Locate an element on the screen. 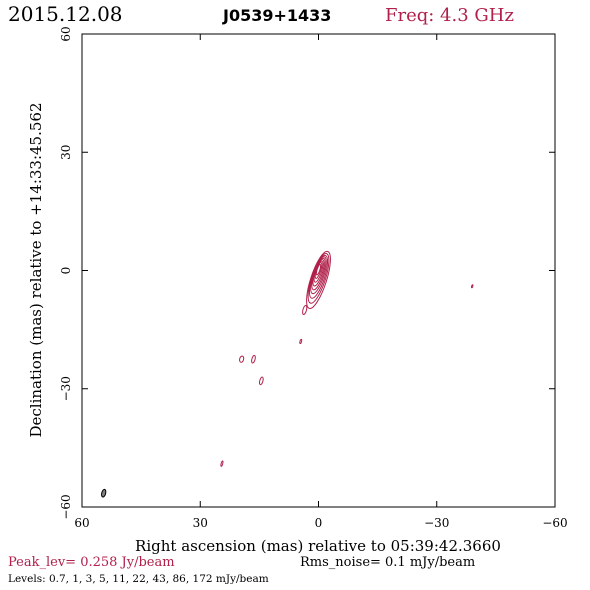 The image size is (590, 590). frequency-label: Freq: 4.3 GHz is located at coordinates (449, 15).